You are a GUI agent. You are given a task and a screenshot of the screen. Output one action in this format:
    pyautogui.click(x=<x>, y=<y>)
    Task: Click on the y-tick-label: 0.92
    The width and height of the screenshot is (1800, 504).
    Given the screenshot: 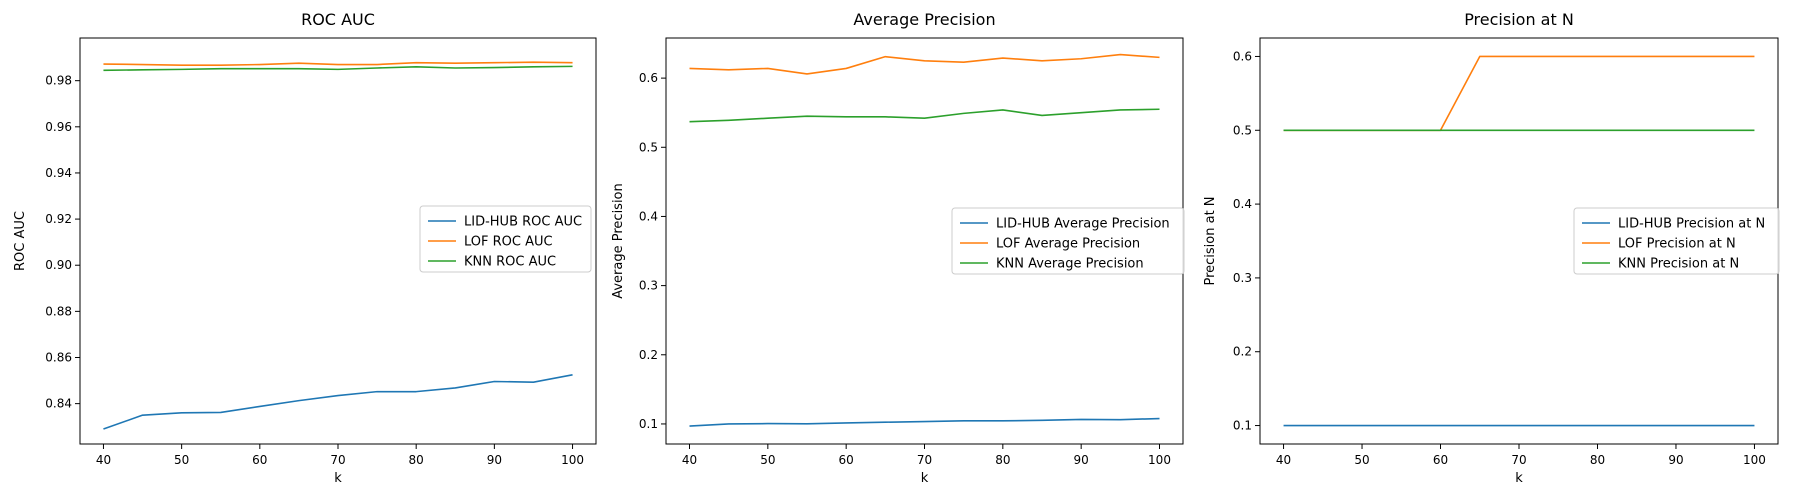 What is the action you would take?
    pyautogui.click(x=58, y=219)
    